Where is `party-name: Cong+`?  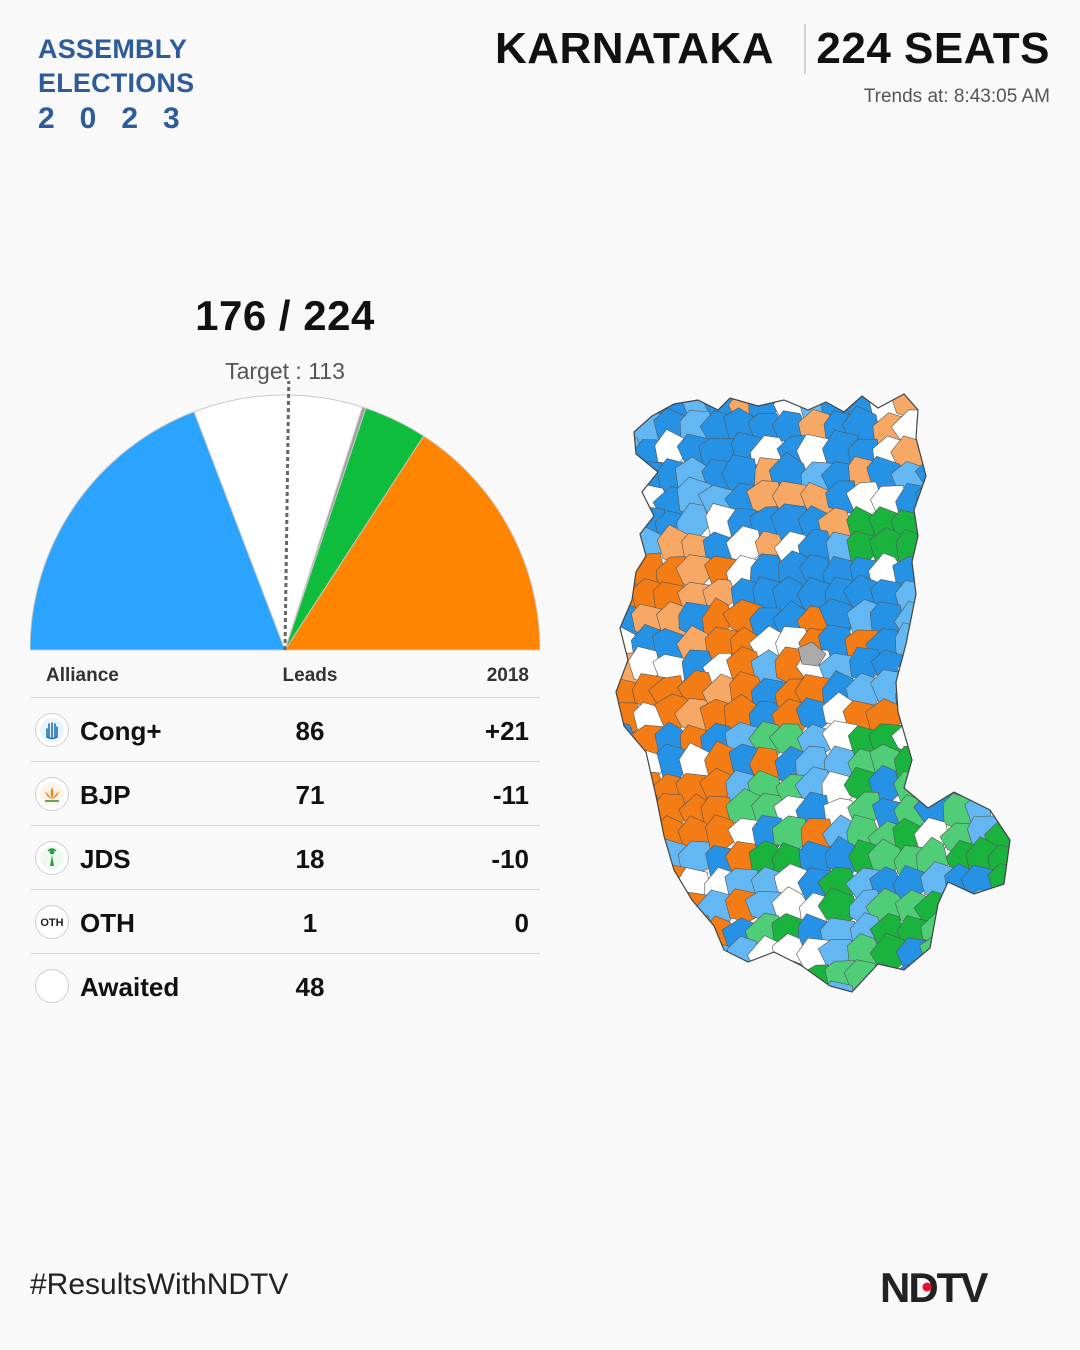 party-name: Cong+ is located at coordinates (121, 731).